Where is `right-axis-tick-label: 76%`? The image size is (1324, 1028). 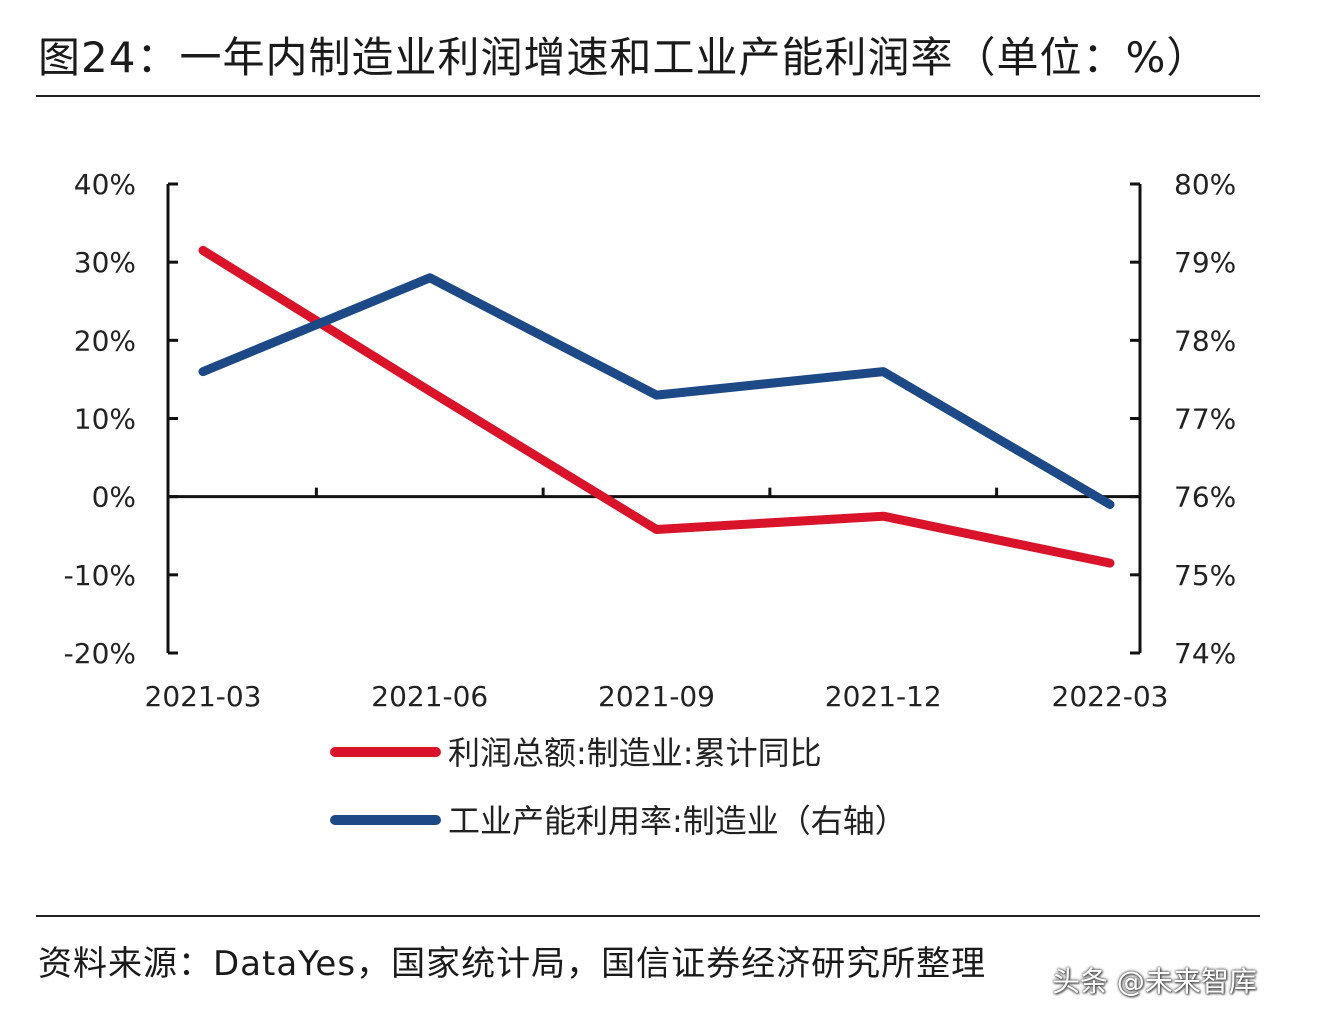
right-axis-tick-label: 76% is located at coordinates (1205, 497).